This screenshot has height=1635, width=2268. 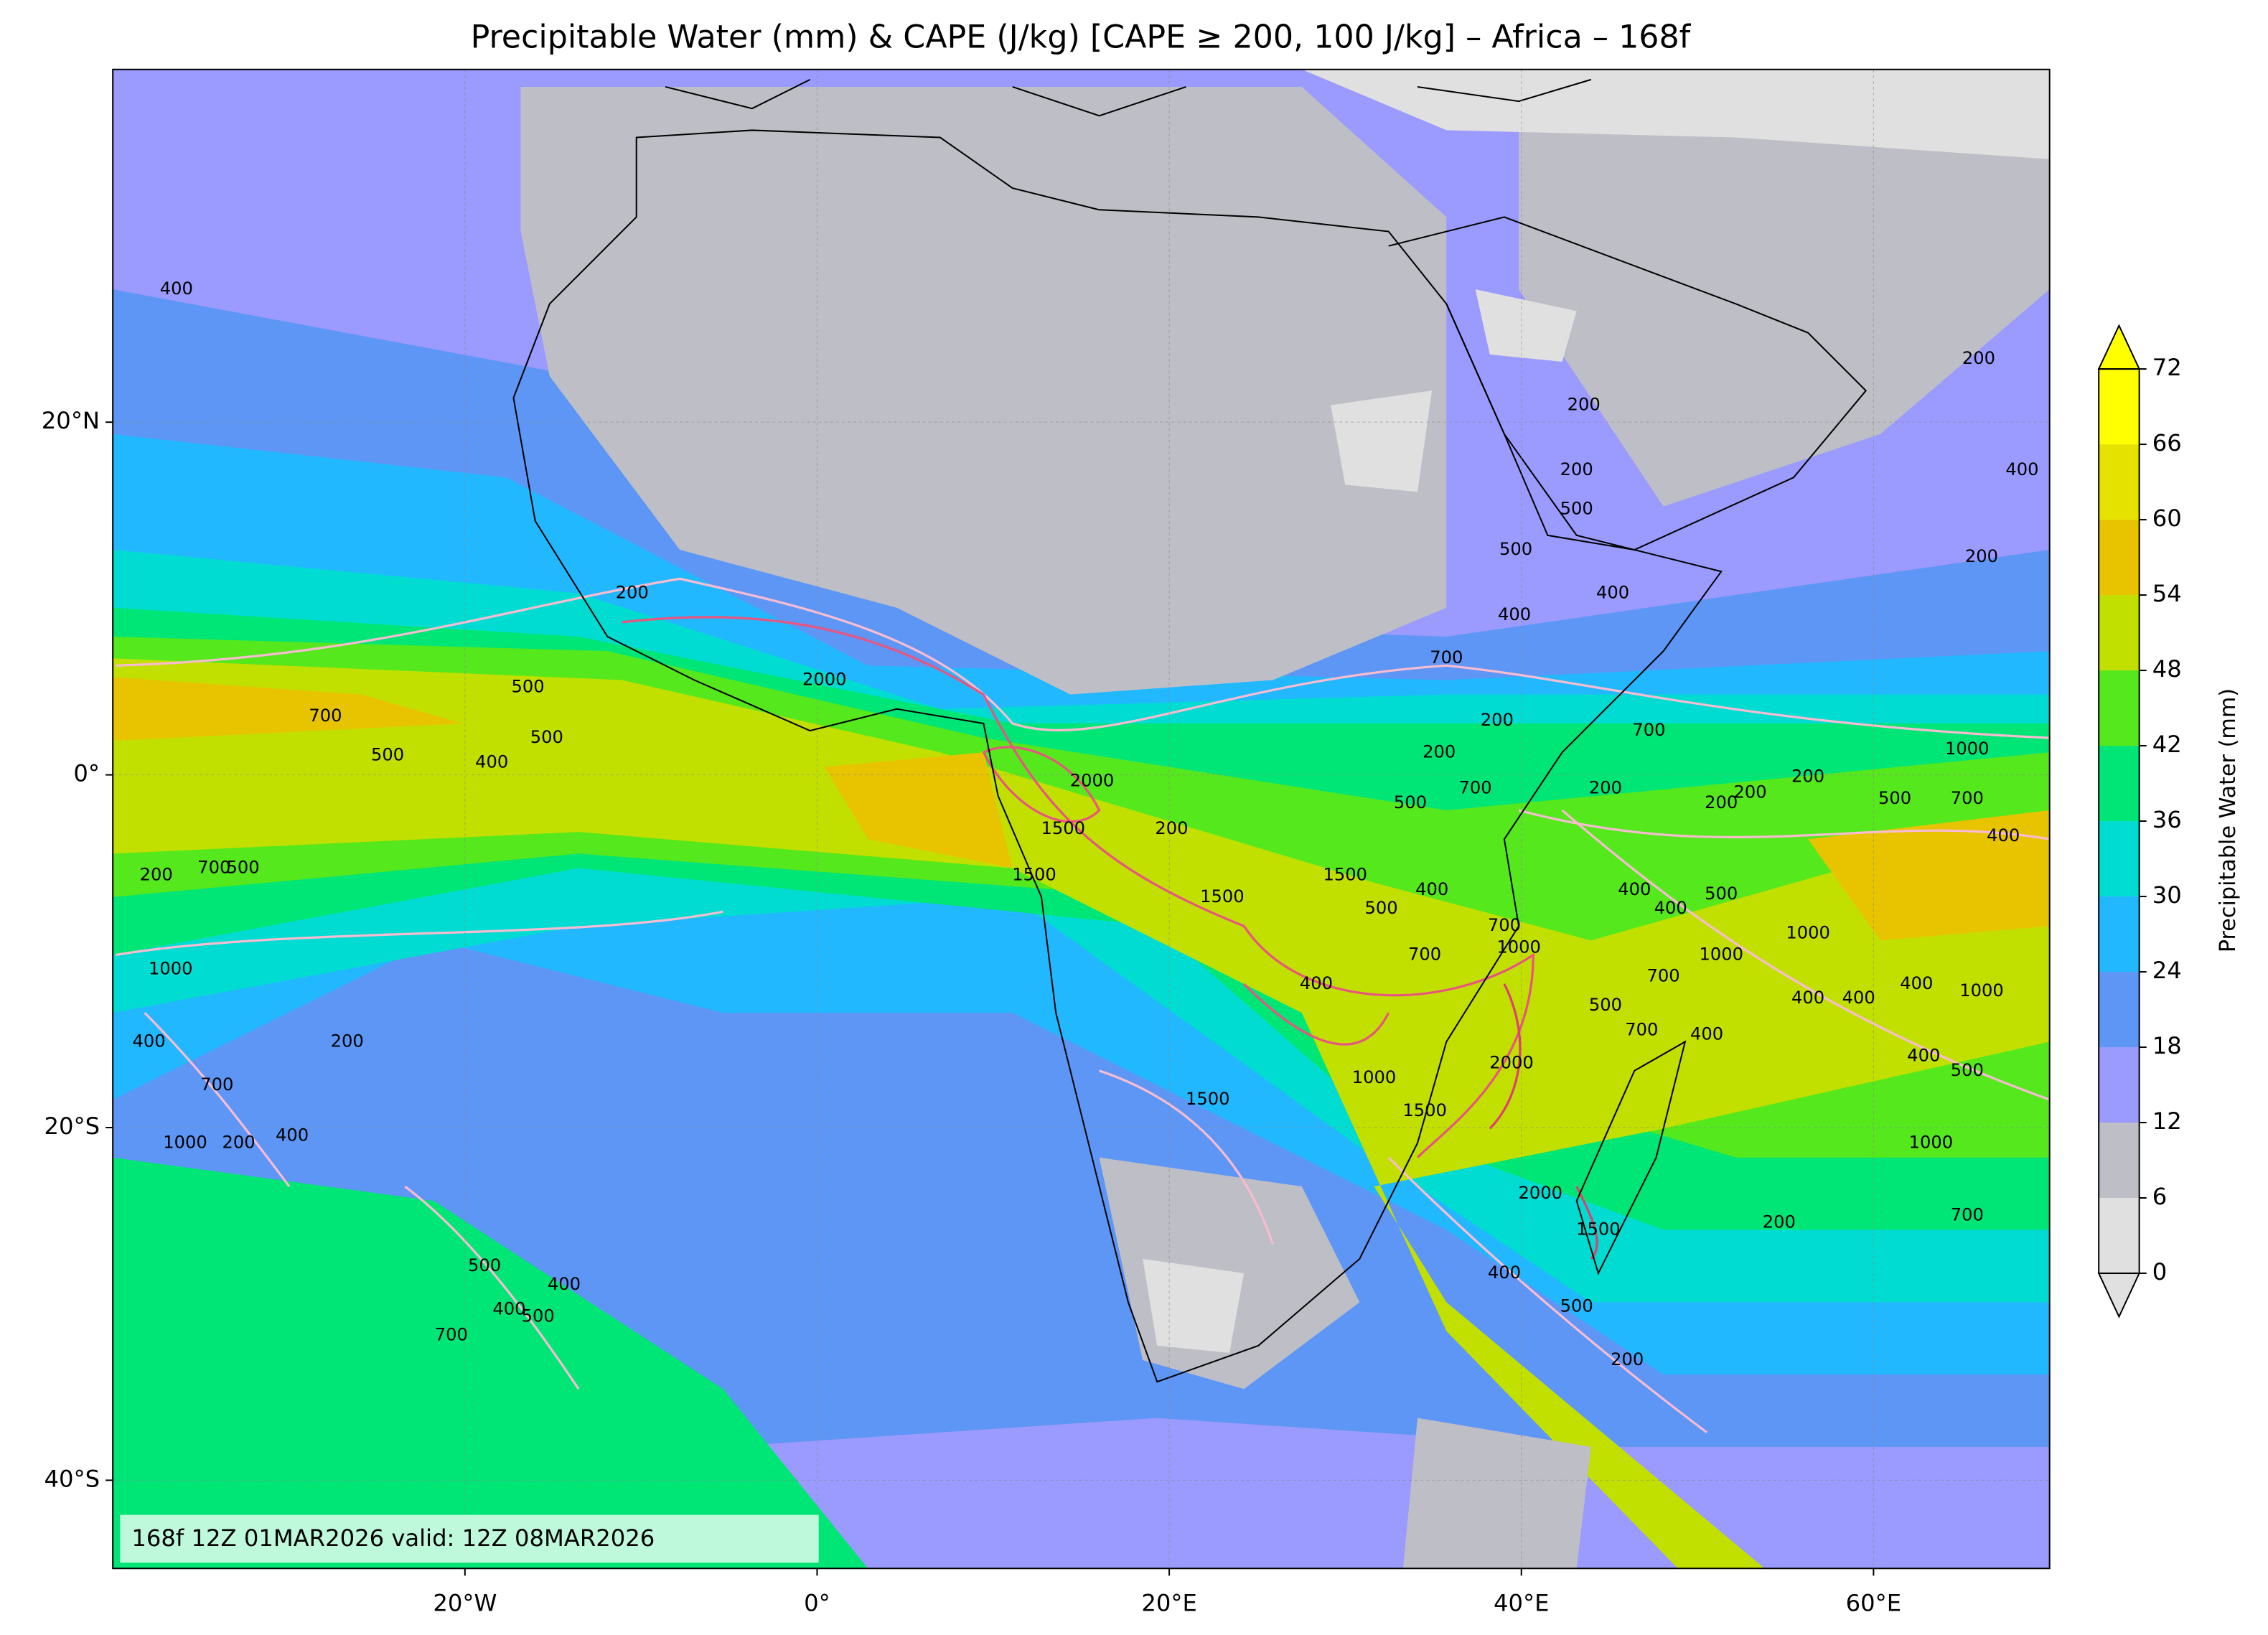 What do you see at coordinates (1169, 1603) in the screenshot?
I see `x-tick-label: 20°E` at bounding box center [1169, 1603].